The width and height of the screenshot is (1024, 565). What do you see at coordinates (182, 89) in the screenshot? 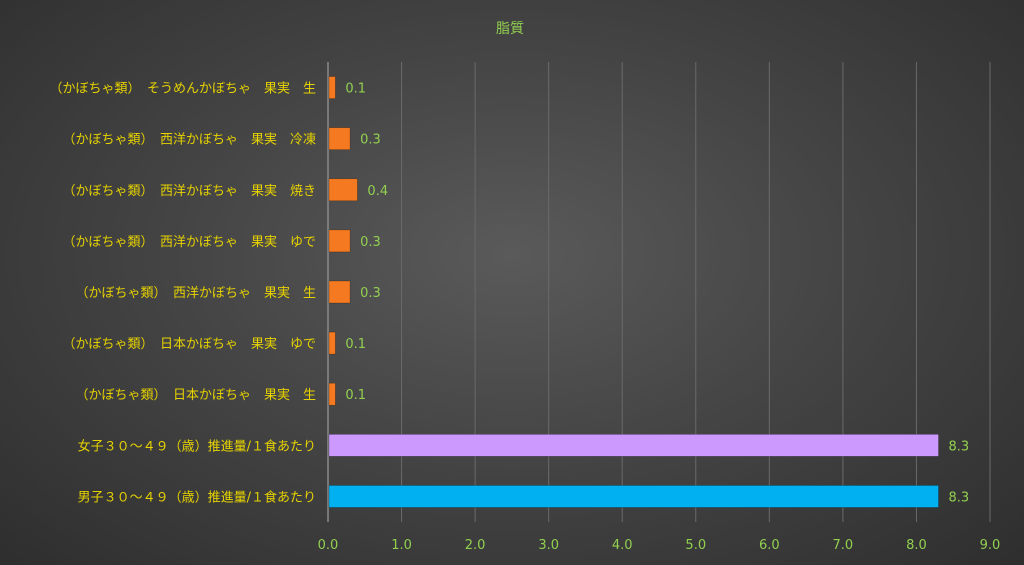
I see `category-label: （かぼちゃ類） そうめんかぼちゃ 果実 生` at bounding box center [182, 89].